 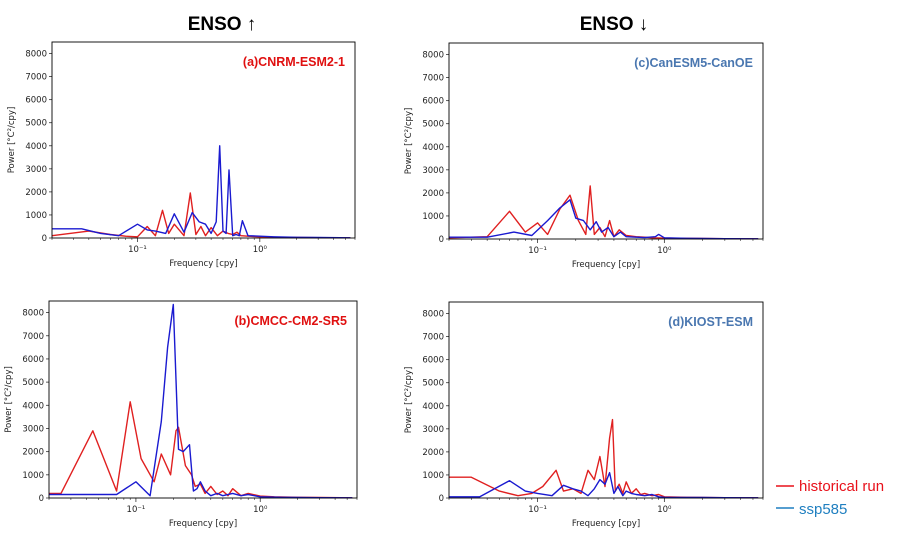 I want to click on panel-title: (a)CNRM-ESM2-1, so click(x=294, y=62).